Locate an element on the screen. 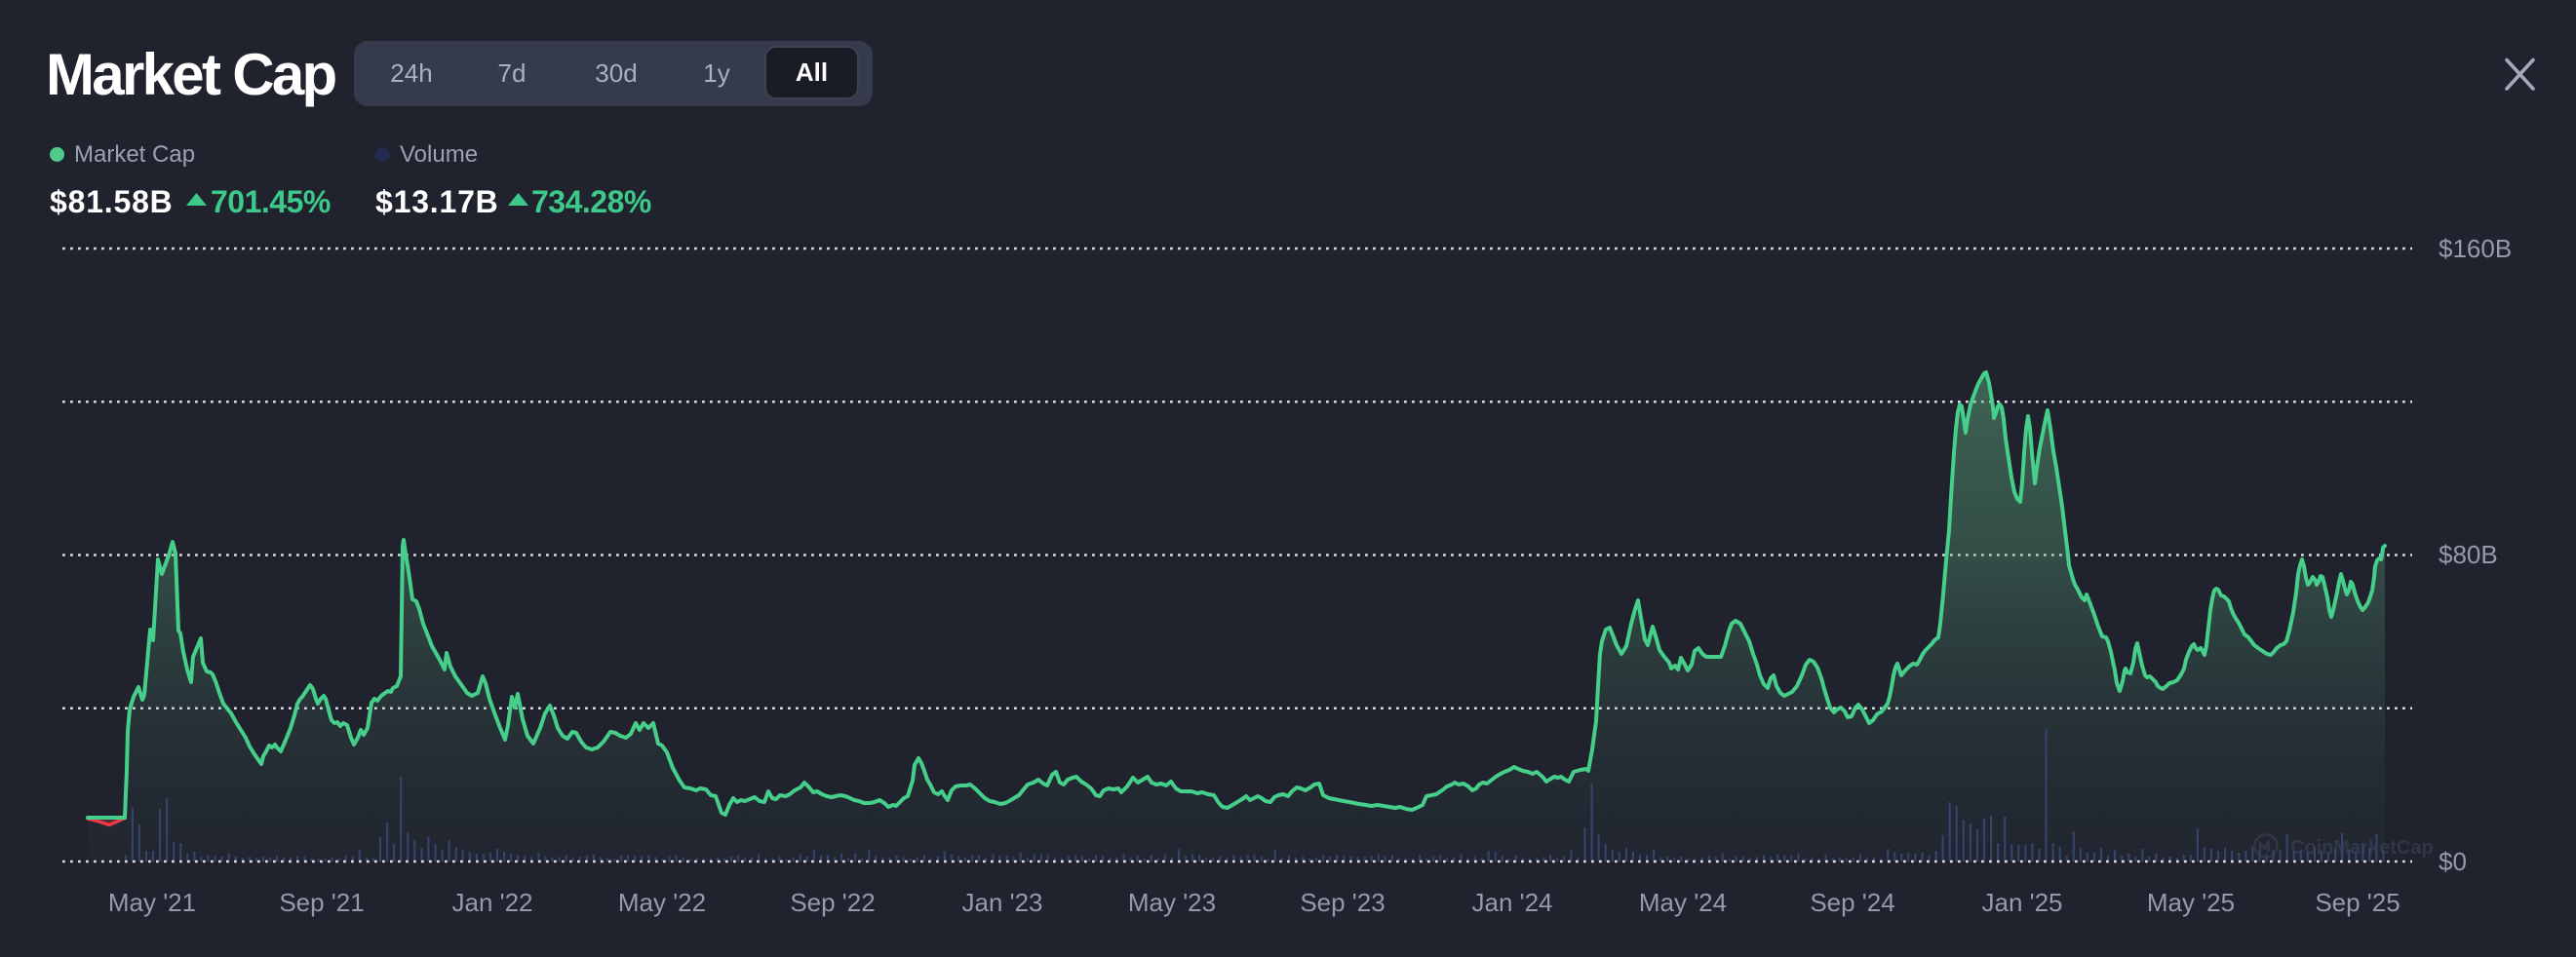 This screenshot has width=2576, height=957. svg-text: May '22 is located at coordinates (662, 903).